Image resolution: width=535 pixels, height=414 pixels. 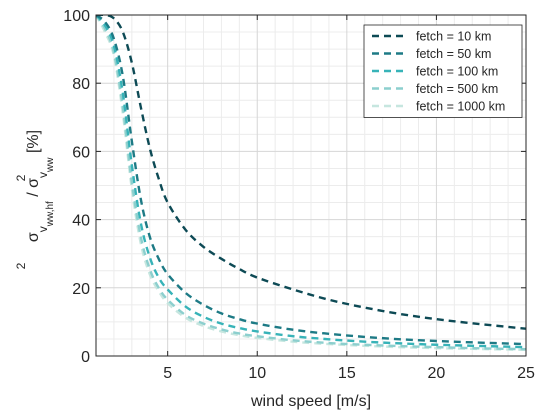 What do you see at coordinates (21, 177) in the screenshot?
I see `y-label-sup-den: 2` at bounding box center [21, 177].